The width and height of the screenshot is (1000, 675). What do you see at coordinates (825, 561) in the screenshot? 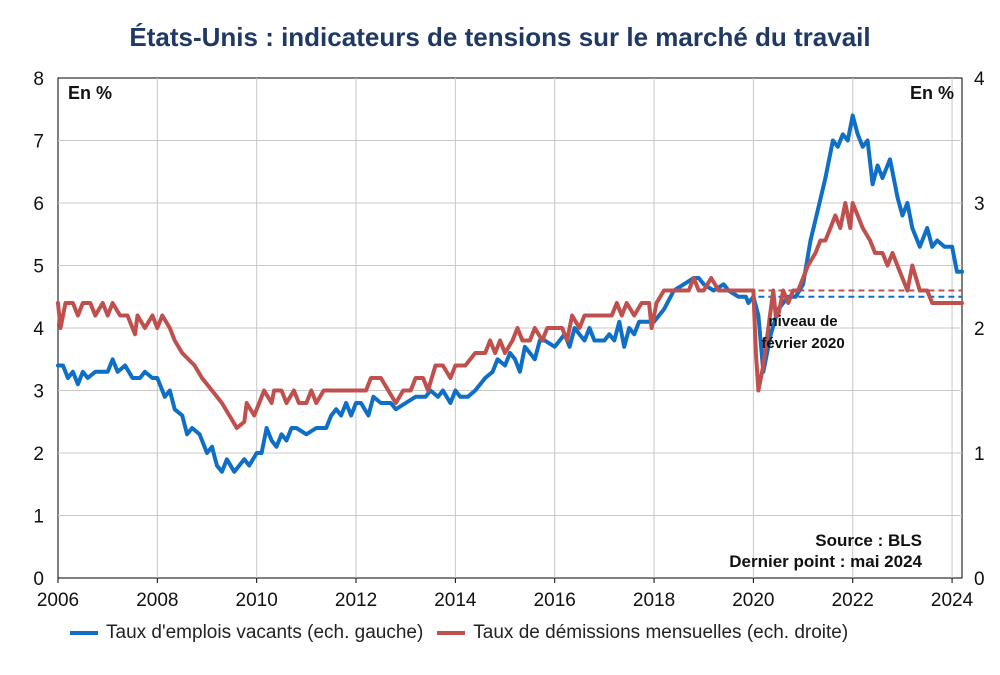
I see `last-point-note: Dernier point : mai 2024` at bounding box center [825, 561].